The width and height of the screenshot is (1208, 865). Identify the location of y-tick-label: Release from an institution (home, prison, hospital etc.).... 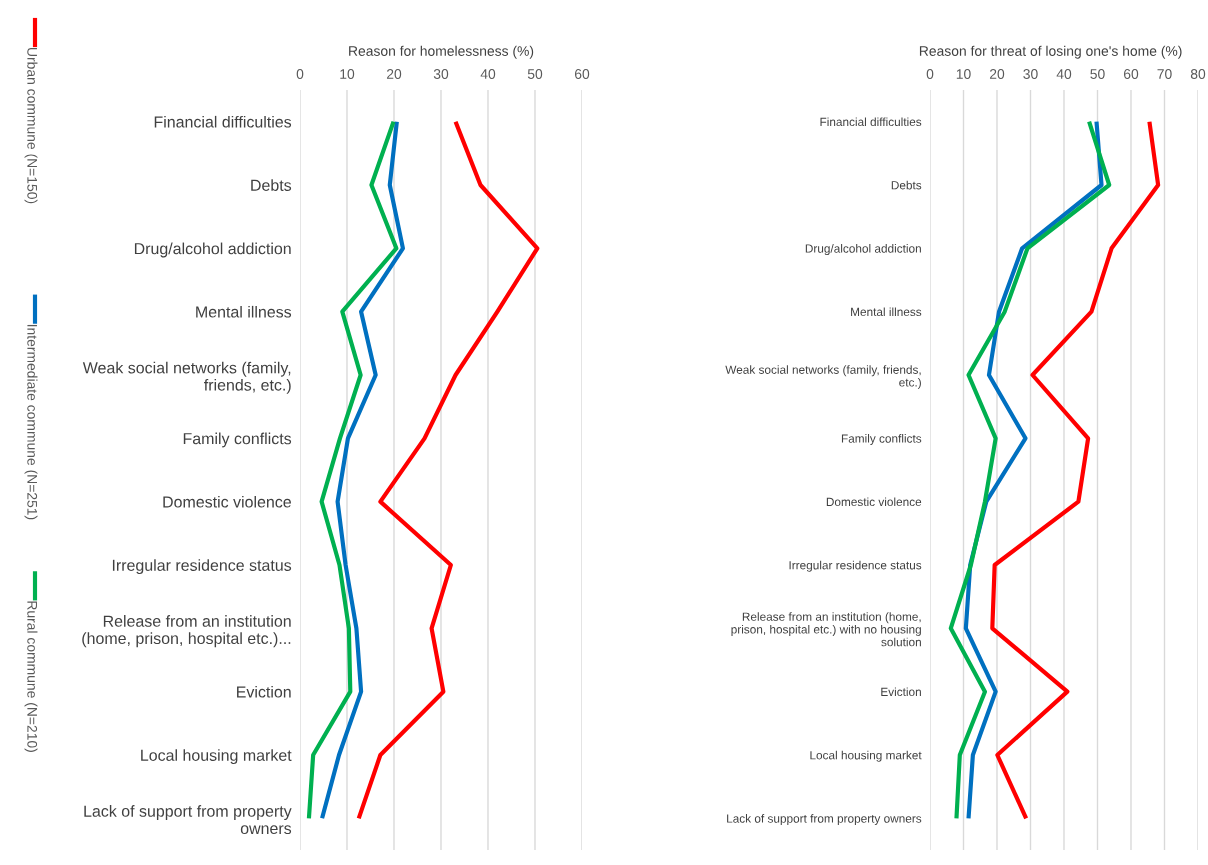
(186, 631).